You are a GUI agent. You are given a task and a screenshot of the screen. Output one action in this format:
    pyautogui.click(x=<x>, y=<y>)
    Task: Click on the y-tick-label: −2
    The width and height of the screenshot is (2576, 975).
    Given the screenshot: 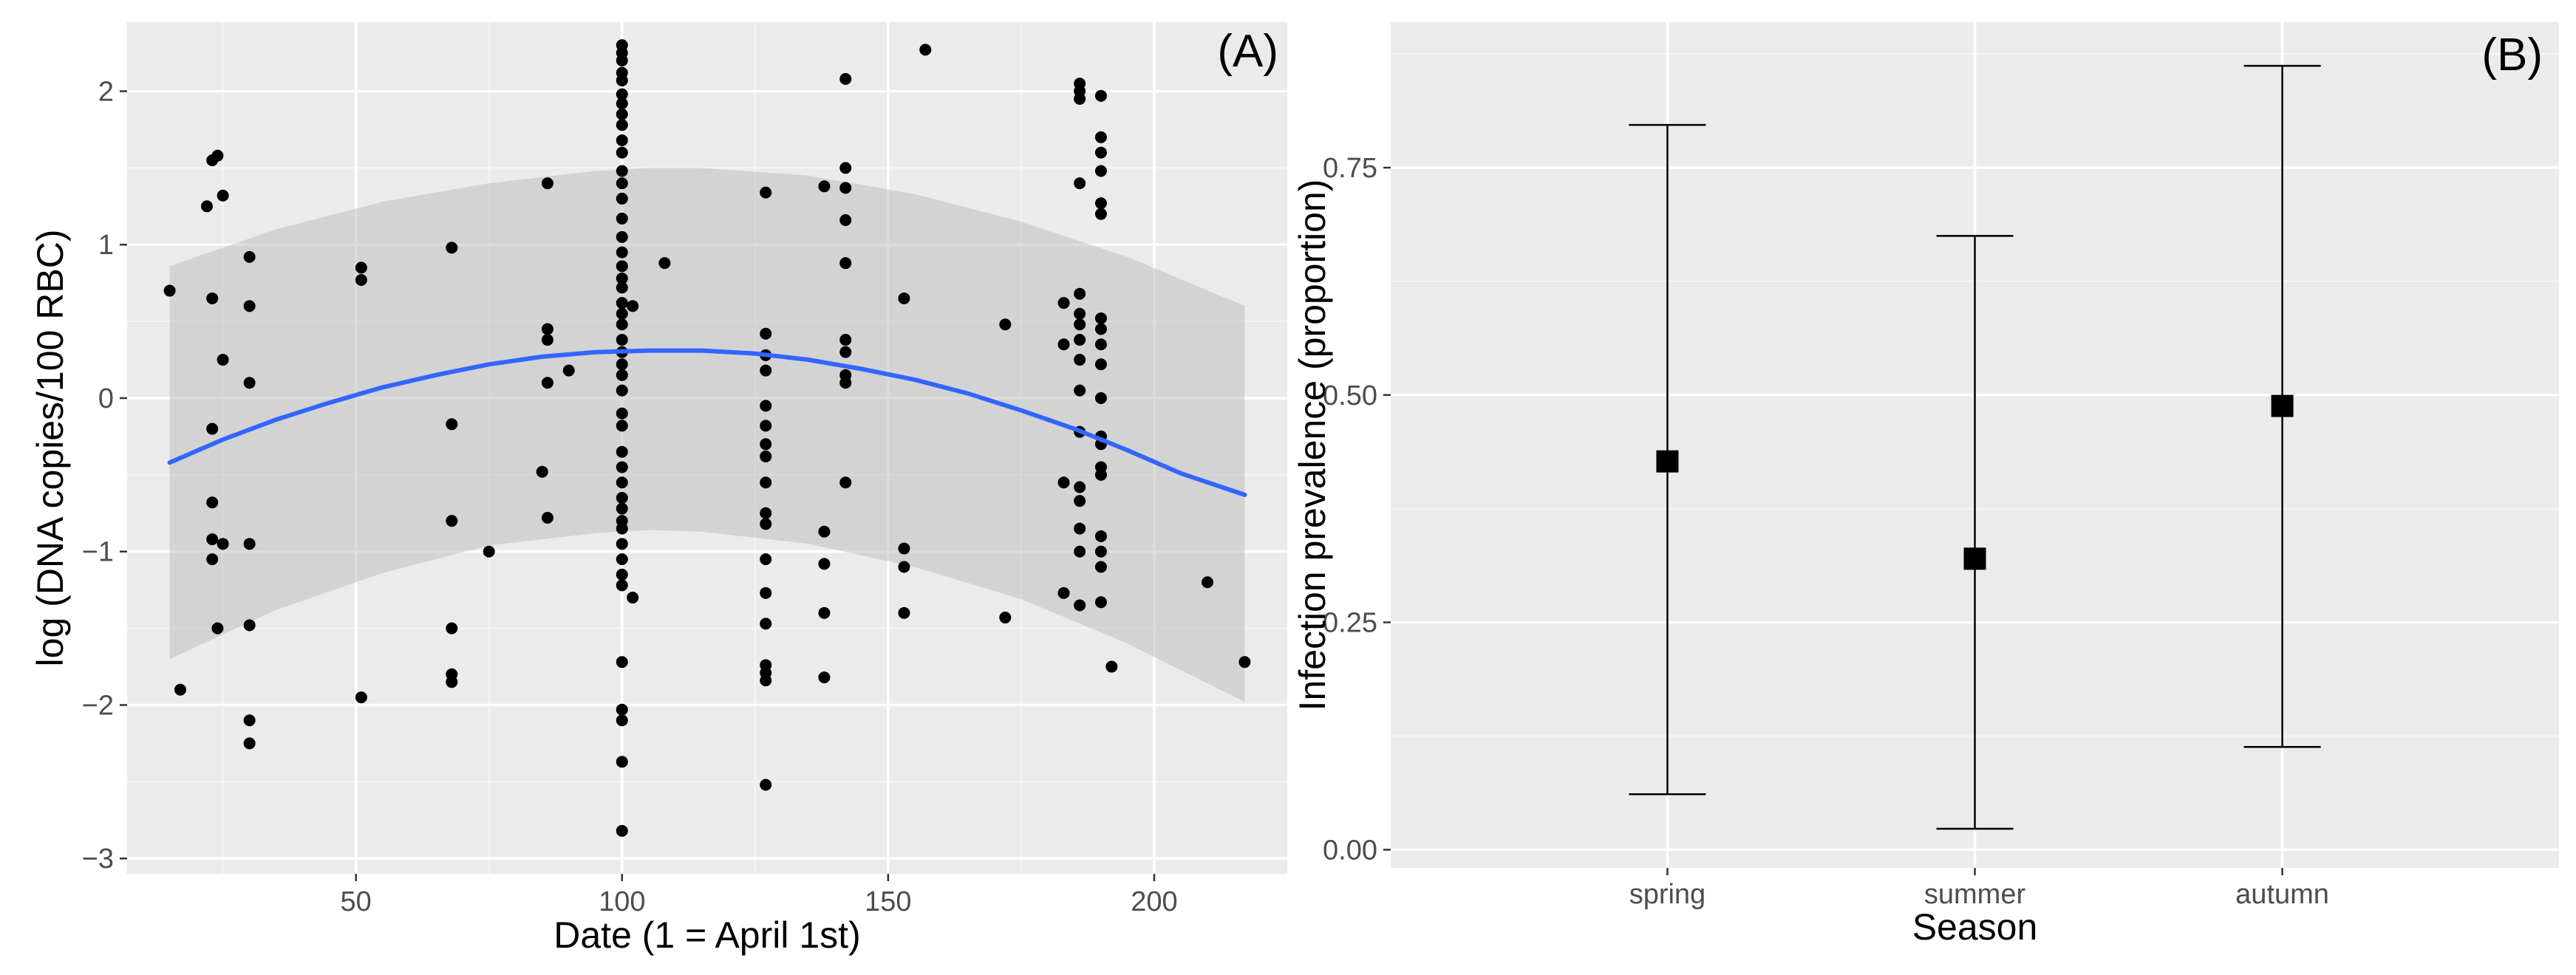 What is the action you would take?
    pyautogui.click(x=98, y=705)
    